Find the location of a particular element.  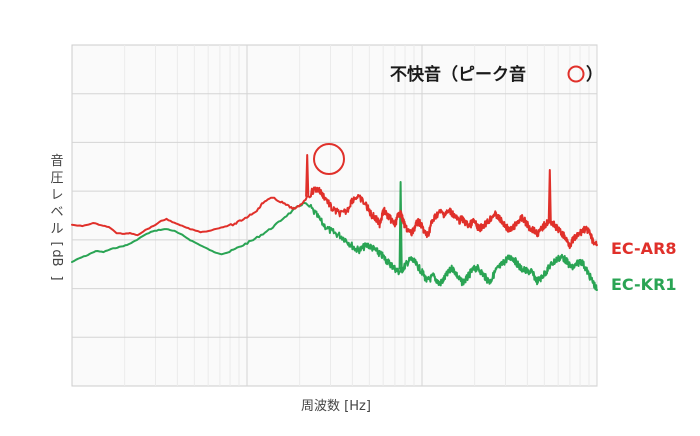

peak-annotation-circle is located at coordinates (329, 159).